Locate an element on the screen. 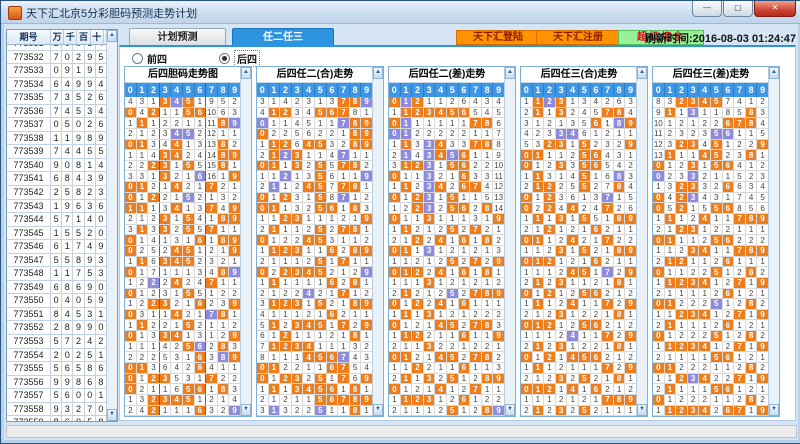 Image resolution: width=800 pixels, height=444 pixels. table-row: 773536 7 4 5 3 4 is located at coordinates (57, 111).